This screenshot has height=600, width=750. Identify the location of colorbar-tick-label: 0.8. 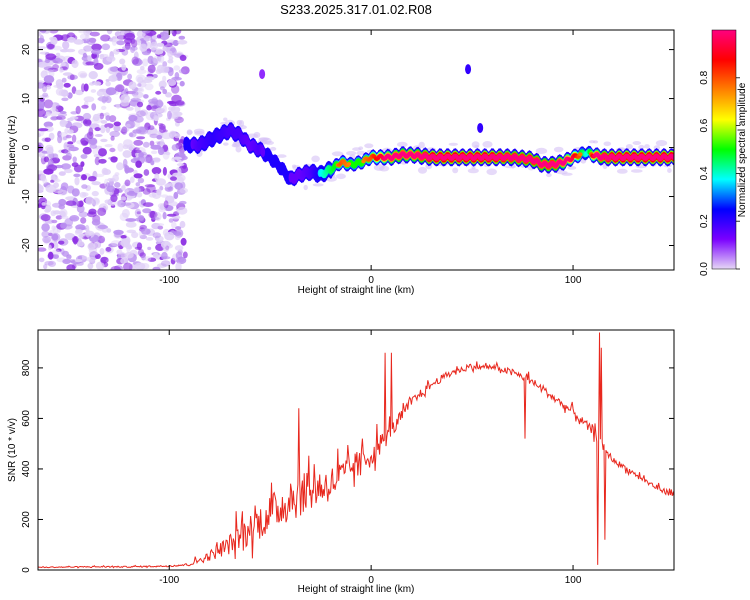
(704, 77).